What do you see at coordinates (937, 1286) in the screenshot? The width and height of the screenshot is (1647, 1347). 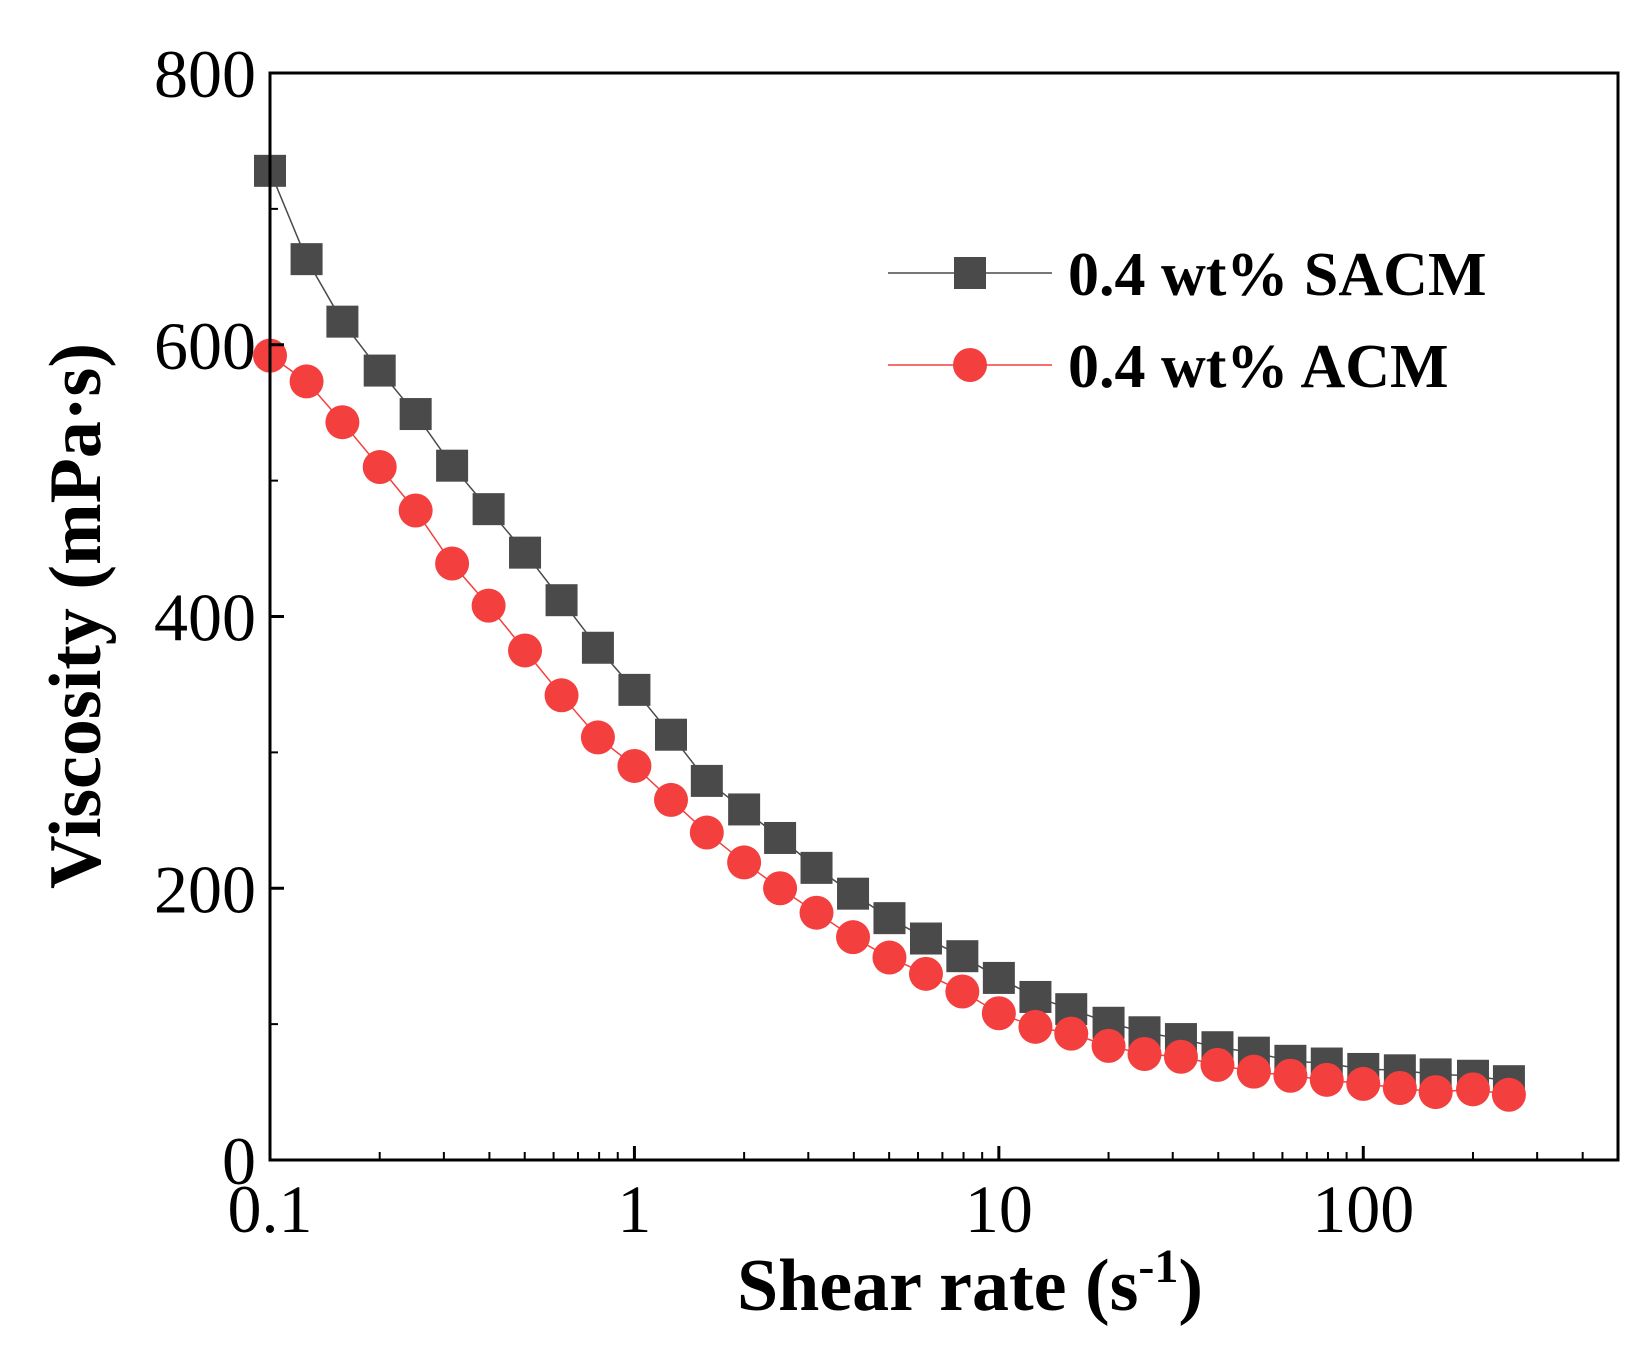 I see `x-axis-title-main: Shear rate (s` at bounding box center [937, 1286].